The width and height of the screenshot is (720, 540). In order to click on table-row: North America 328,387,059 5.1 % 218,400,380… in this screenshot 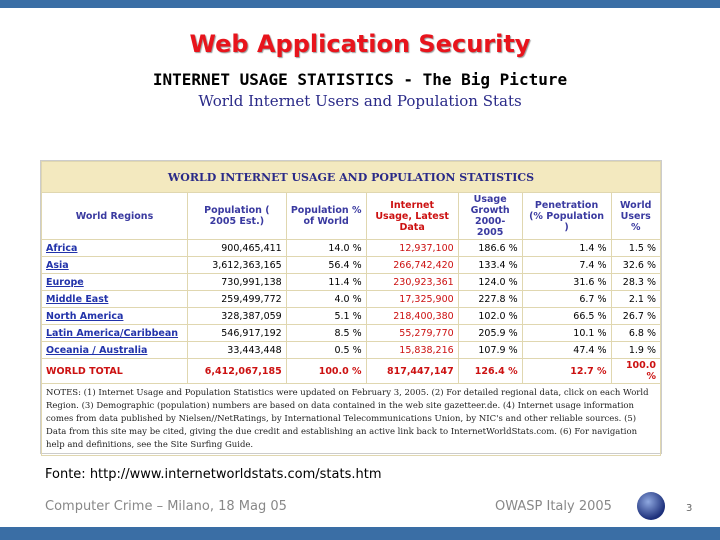, I will do `click(351, 316)`.